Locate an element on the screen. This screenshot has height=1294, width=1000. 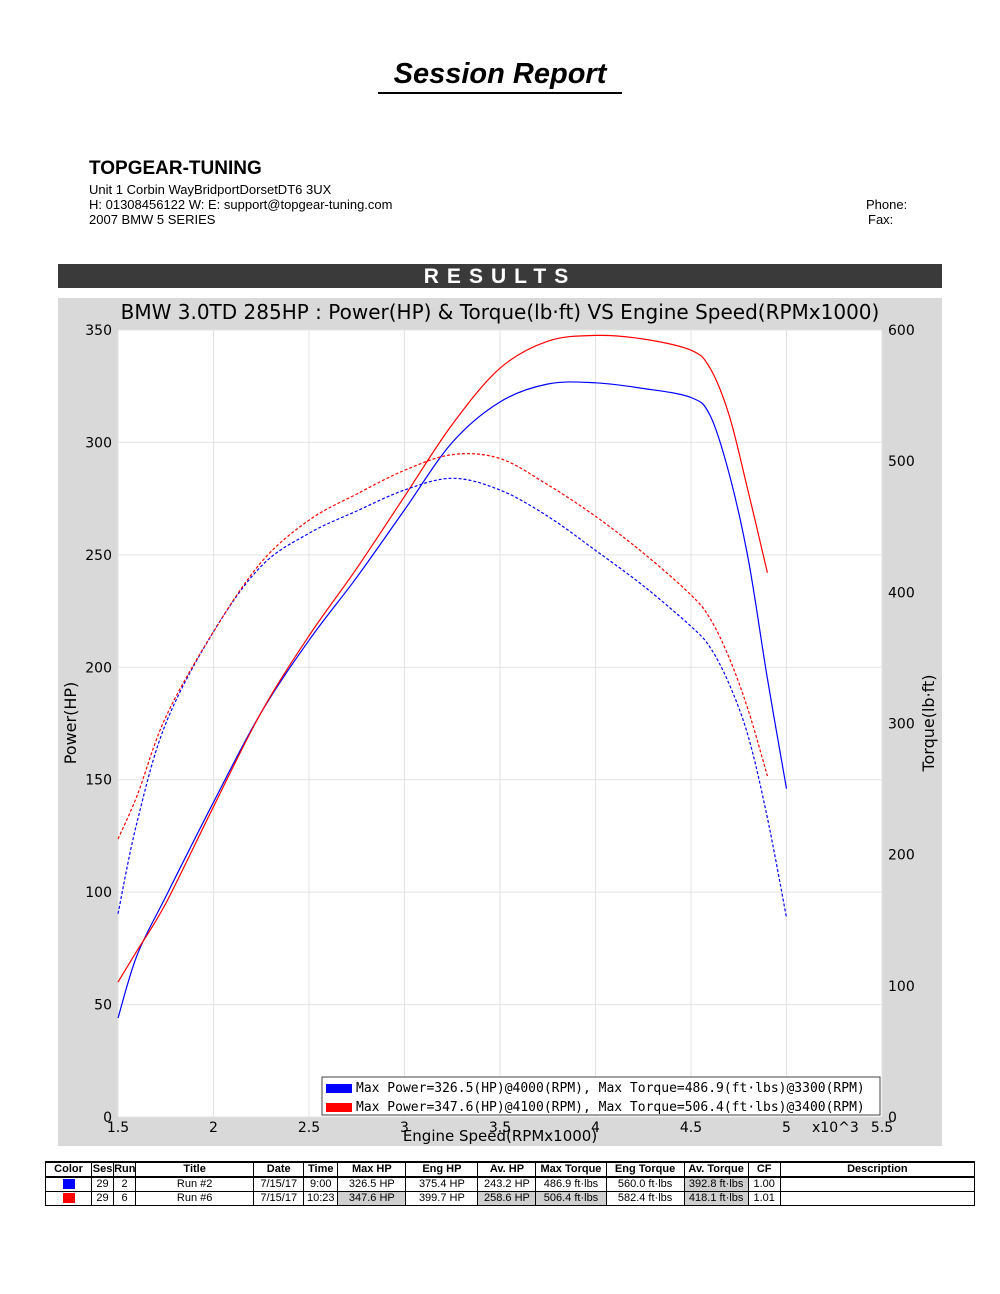
table-cell: 347.6 HP is located at coordinates (372, 1198).